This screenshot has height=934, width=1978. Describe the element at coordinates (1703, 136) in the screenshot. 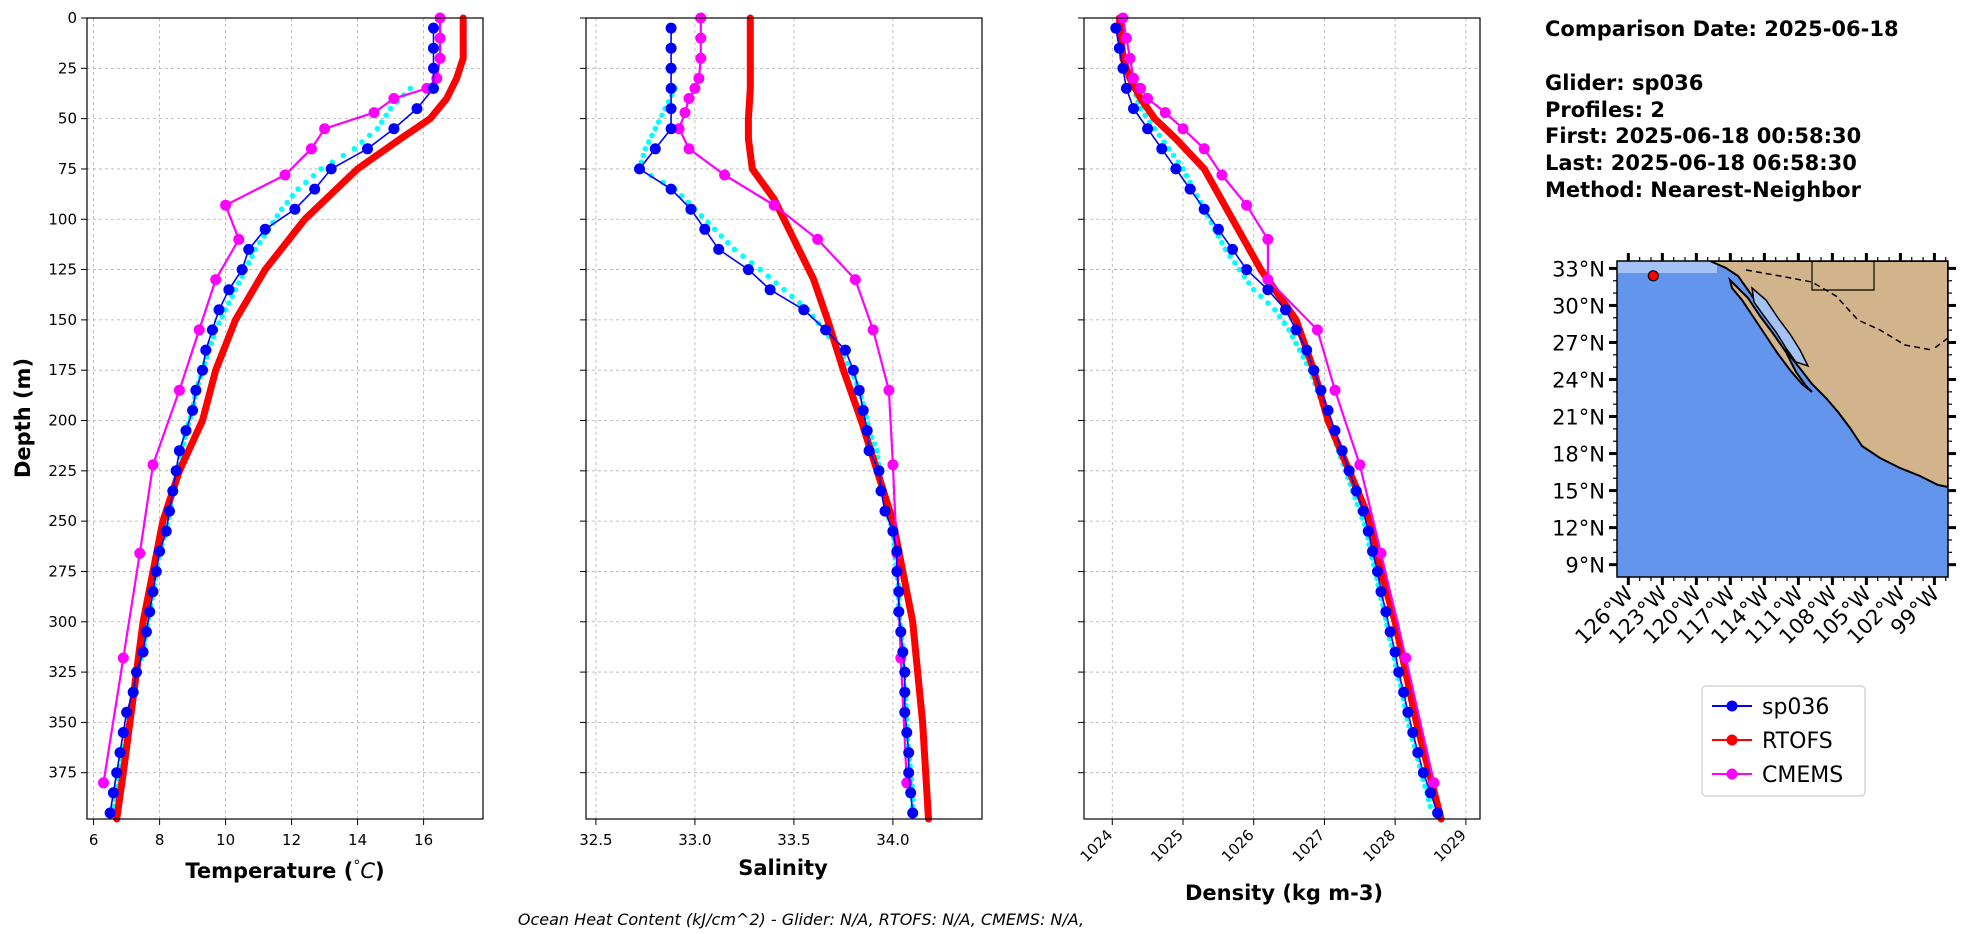

I see `first-profile-time: First: 2025-06-18 00:58:30` at that location.